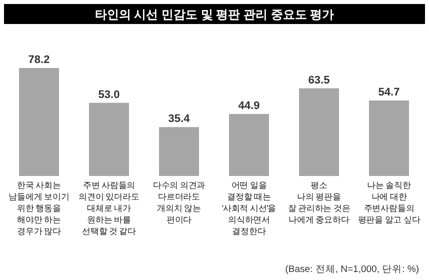 The height and width of the screenshot is (280, 429). Describe the element at coordinates (109, 208) in the screenshot. I see `x-tick-label: 주변 사람들의 의견이 있더라도 대체로 내가 원하는 바를 선택할 것 같다` at that location.